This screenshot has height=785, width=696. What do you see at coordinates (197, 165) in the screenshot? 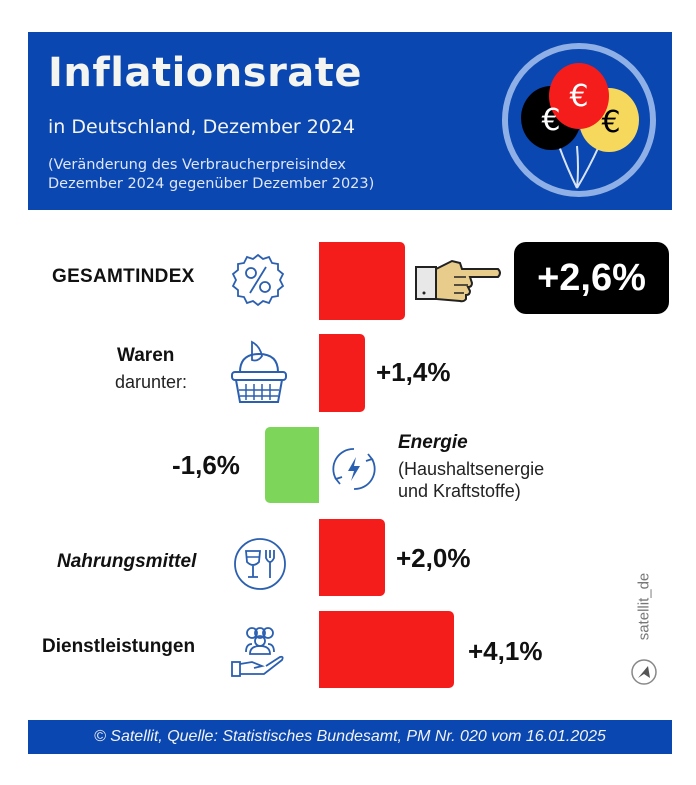
I see `note-line-1: (Veränderung des Verbraucherpreisindex` at bounding box center [197, 165].